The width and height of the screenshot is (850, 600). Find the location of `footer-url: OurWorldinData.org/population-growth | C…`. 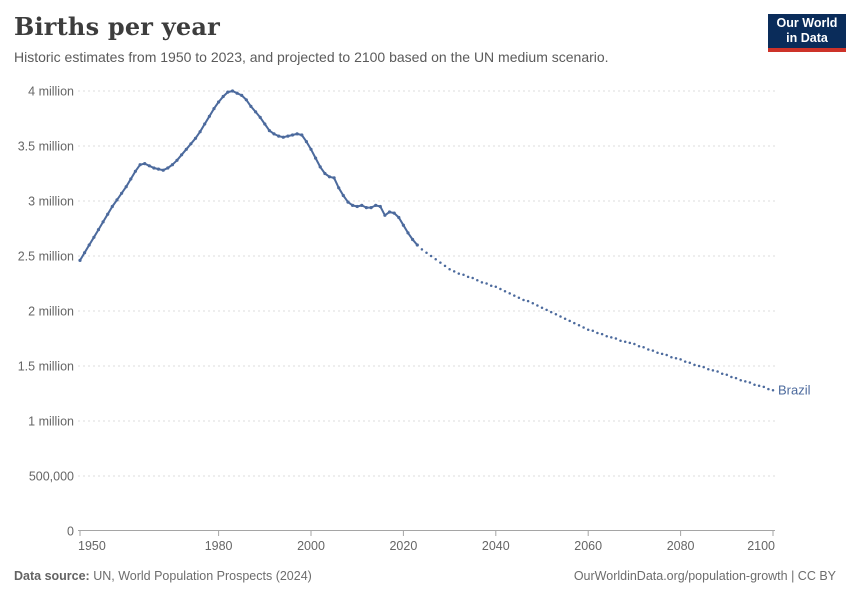

footer-url: OurWorldinData.org/population-growth | C… is located at coordinates (704, 576).